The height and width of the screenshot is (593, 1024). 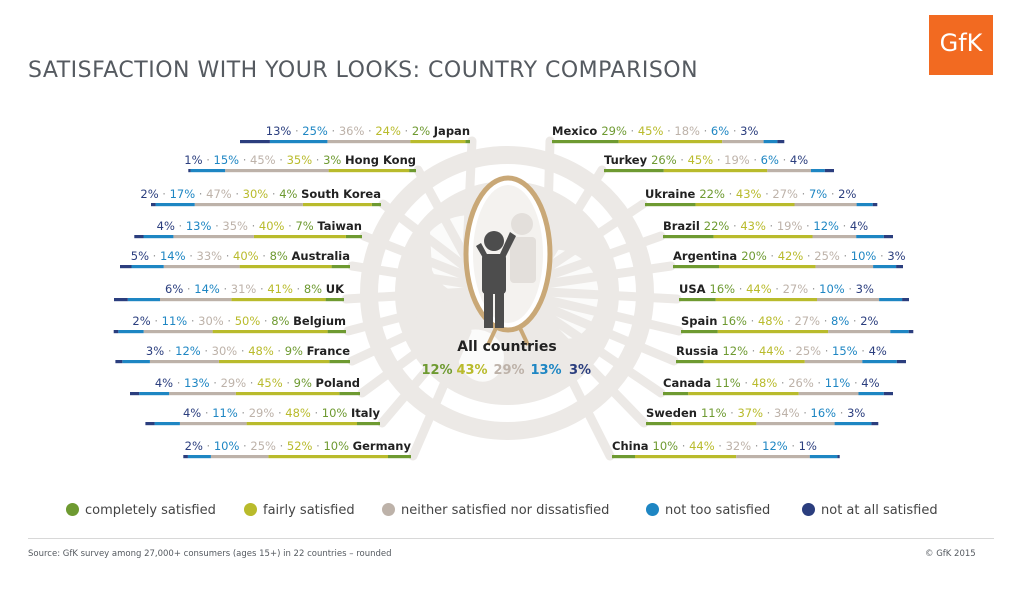 I want to click on country-name: Brazil, so click(x=683, y=226).